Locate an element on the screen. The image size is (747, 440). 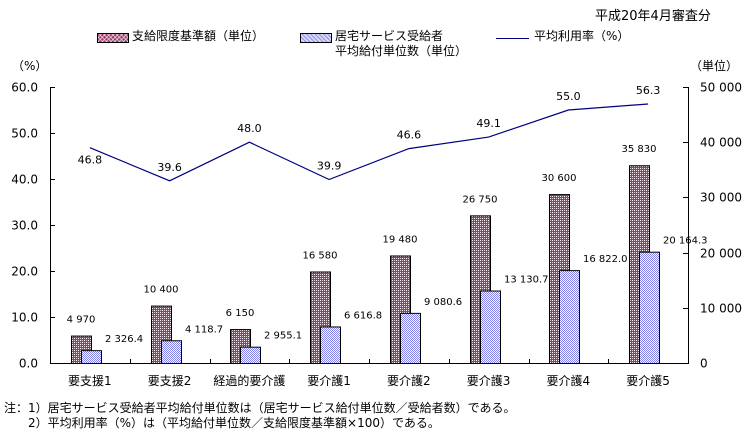
right-tick-label: 0 is located at coordinates (704, 364).